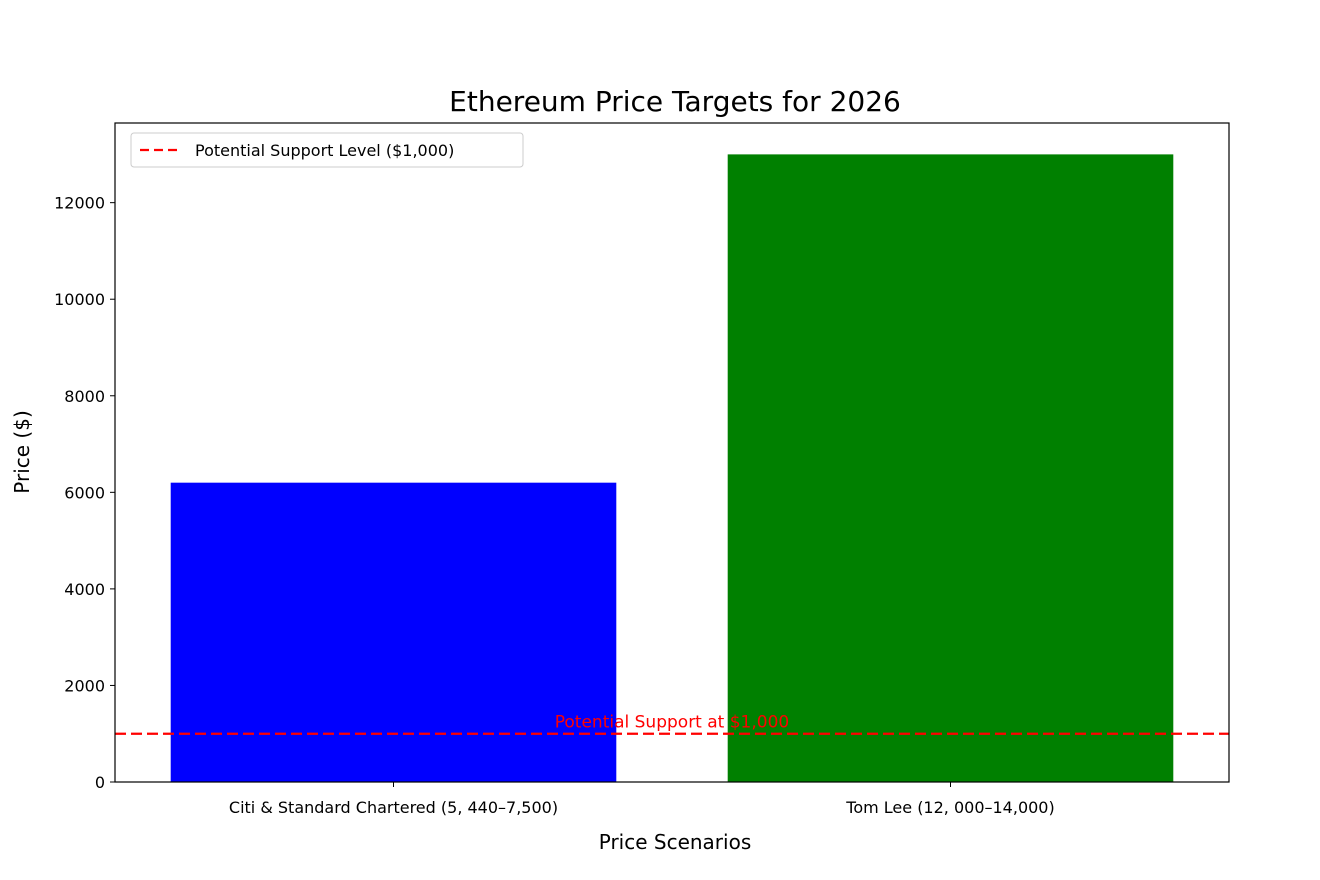 The height and width of the screenshot is (880, 1320). I want to click on legend-label: Potential Support Level ($1,000), so click(324, 150).